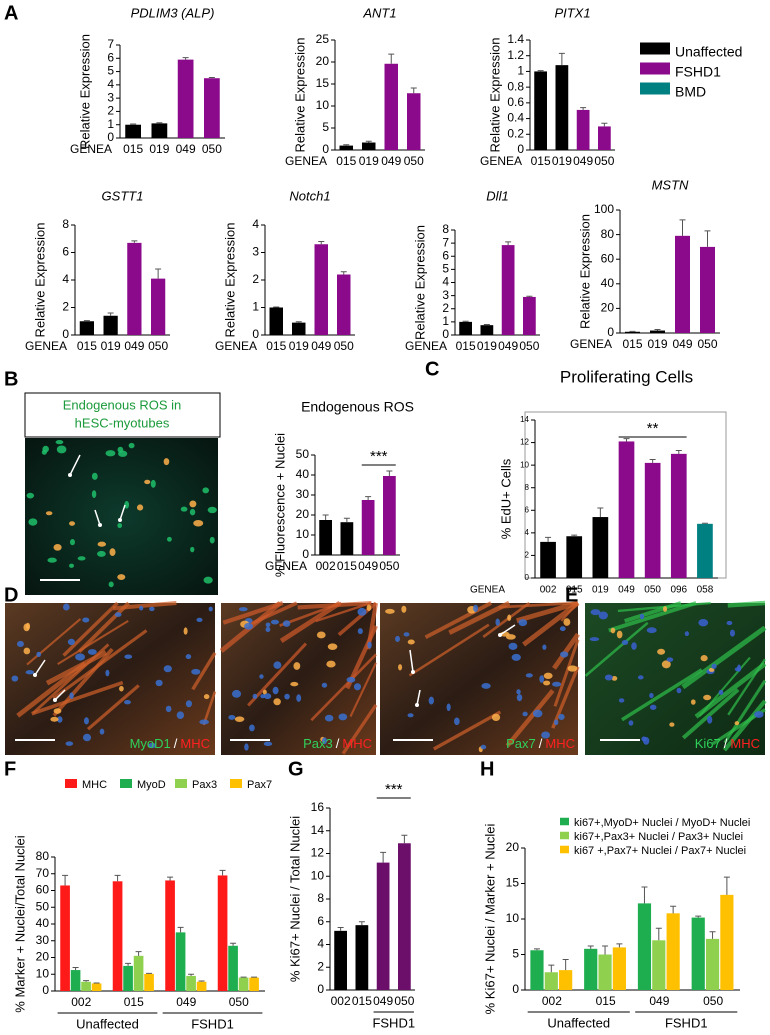 This screenshot has height=1035, width=770. I want to click on chart-title: PITX1, so click(572, 12).